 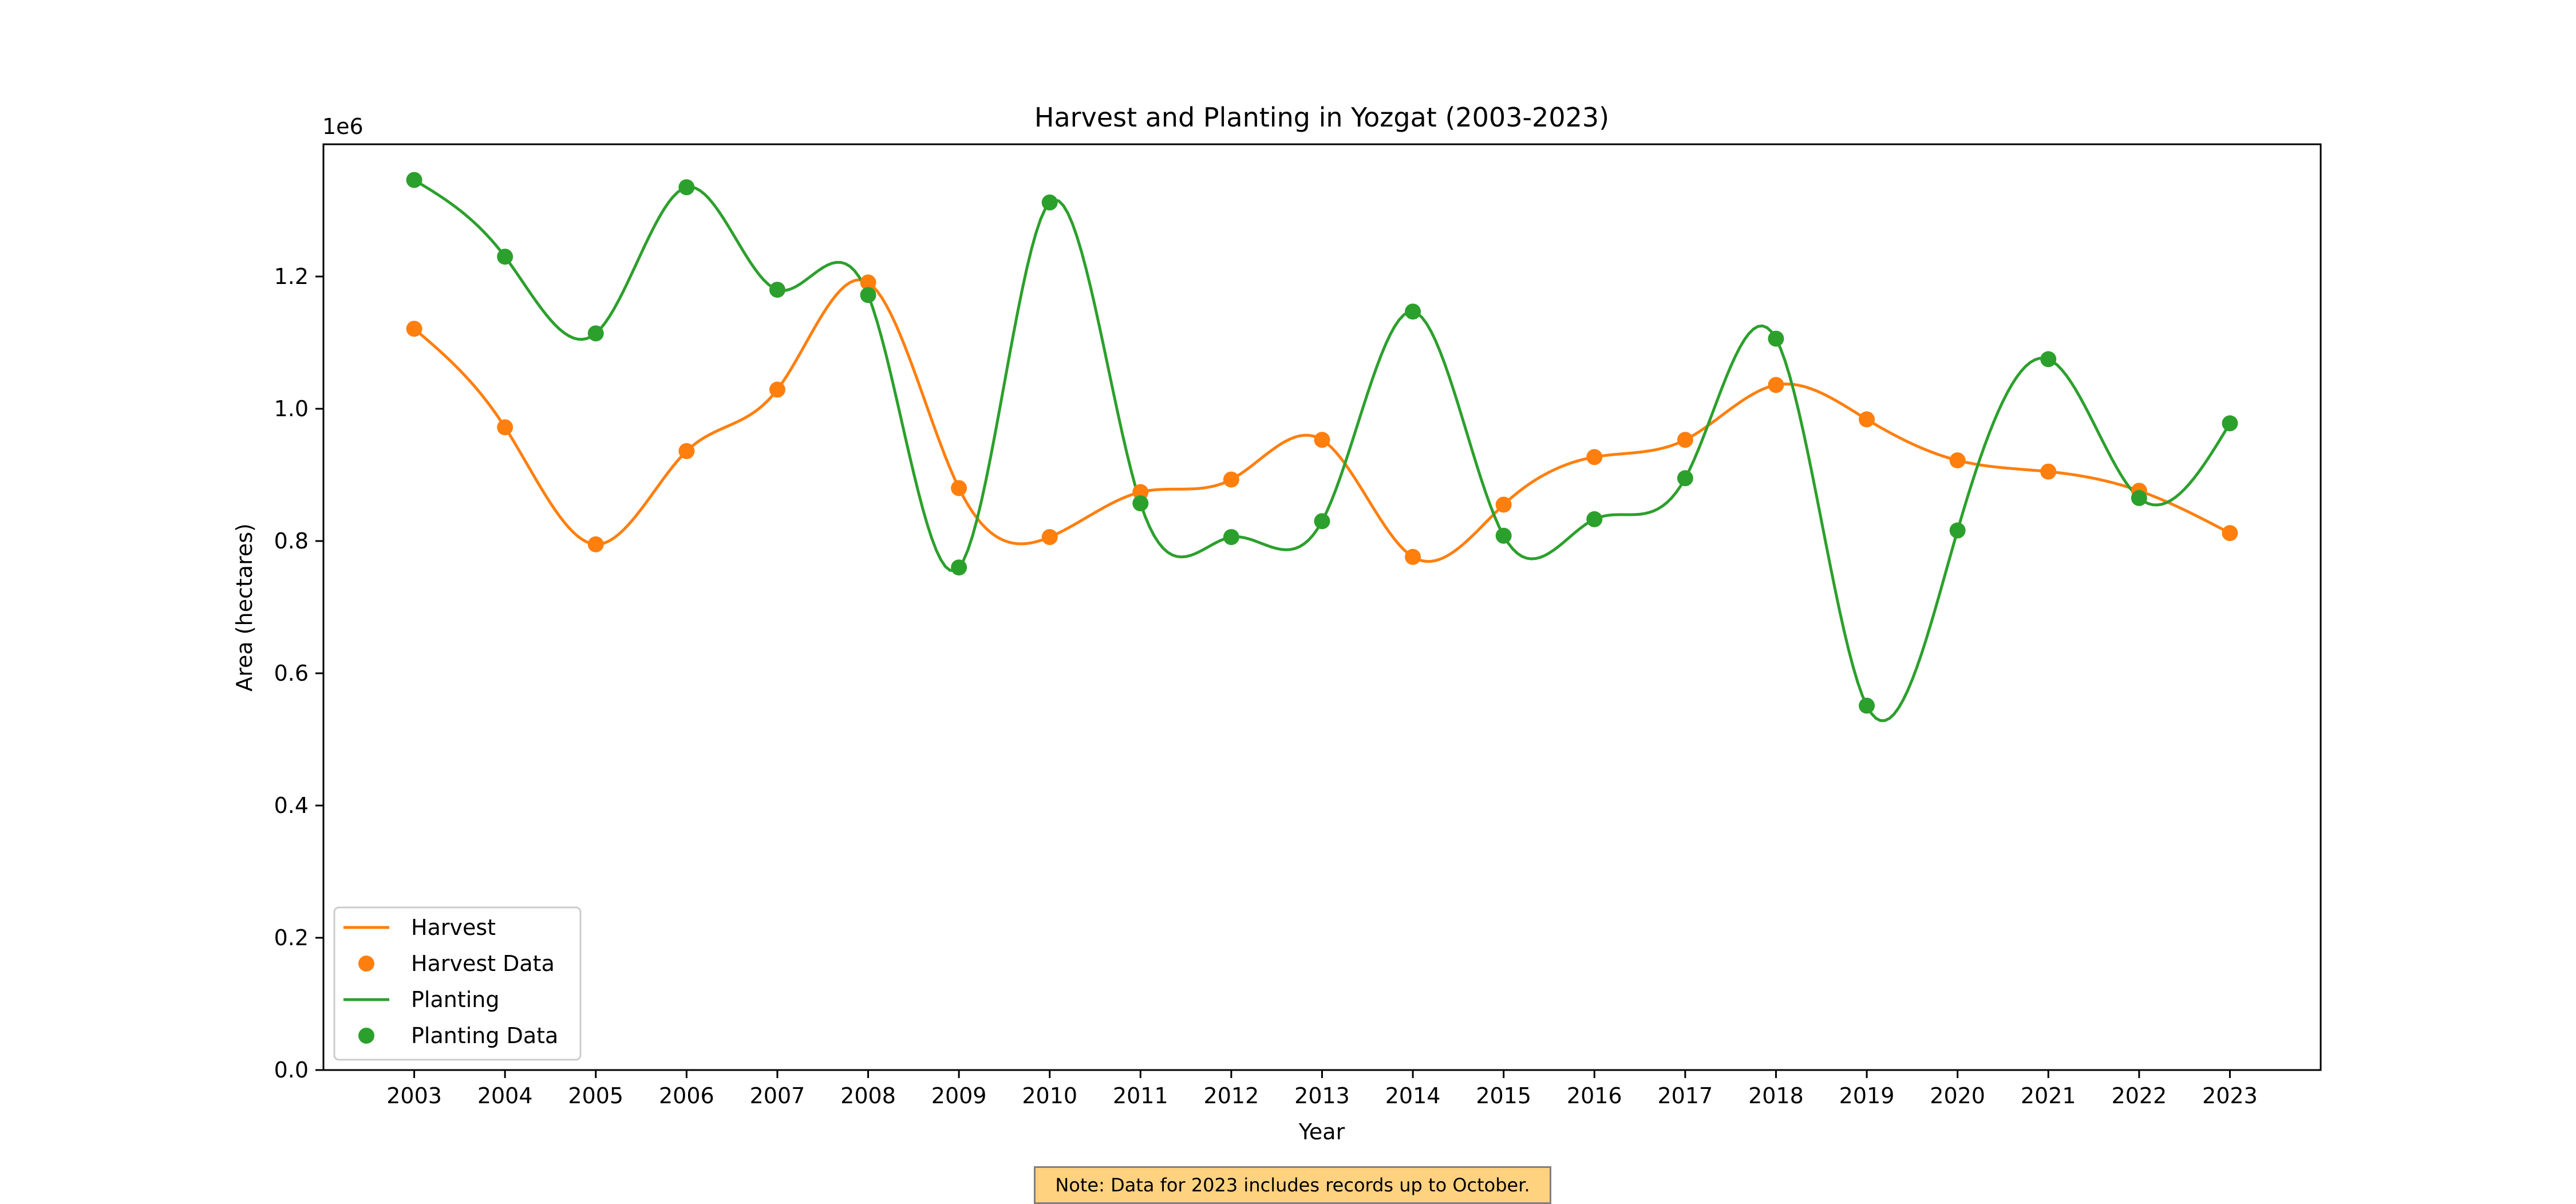 I want to click on x-tick-label: 2018, so click(x=1776, y=1095).